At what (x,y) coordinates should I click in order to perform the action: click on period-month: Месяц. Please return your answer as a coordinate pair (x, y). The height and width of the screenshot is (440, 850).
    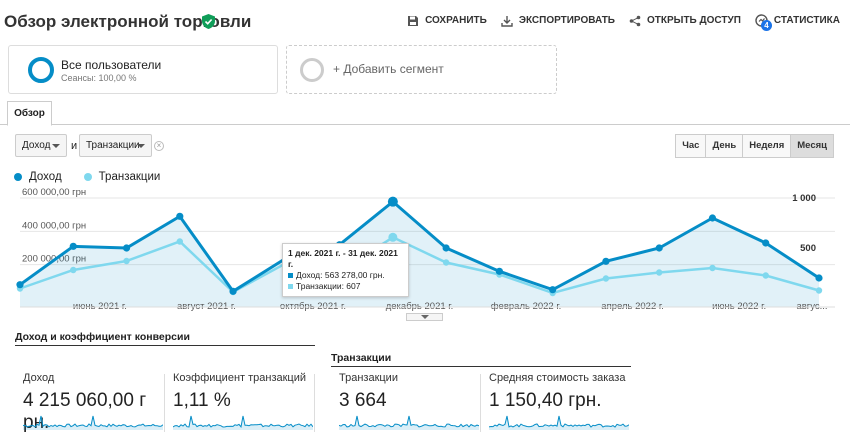
    Looking at the image, I should click on (812, 146).